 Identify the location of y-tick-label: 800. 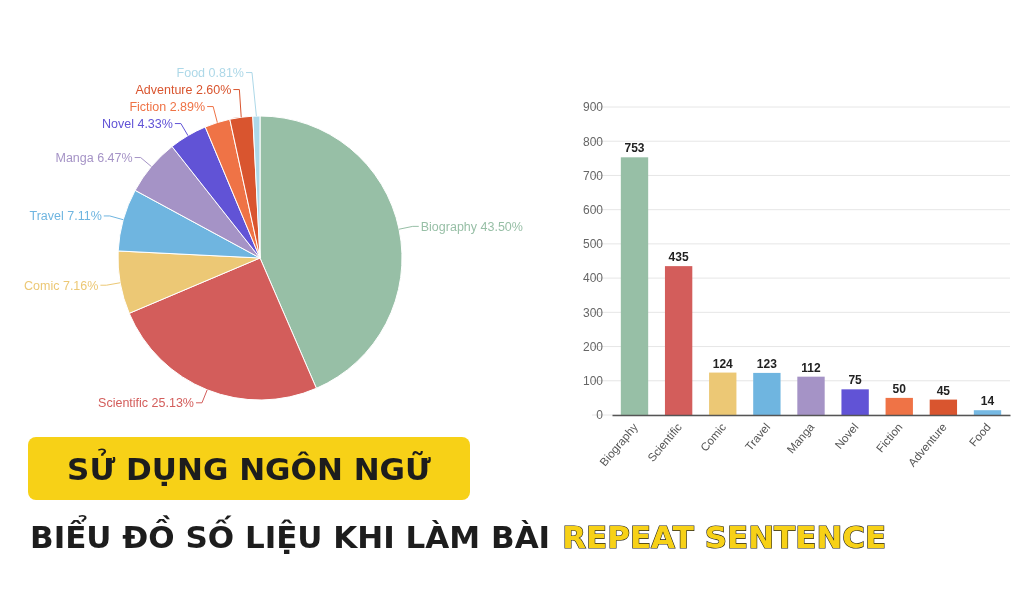
(593, 141).